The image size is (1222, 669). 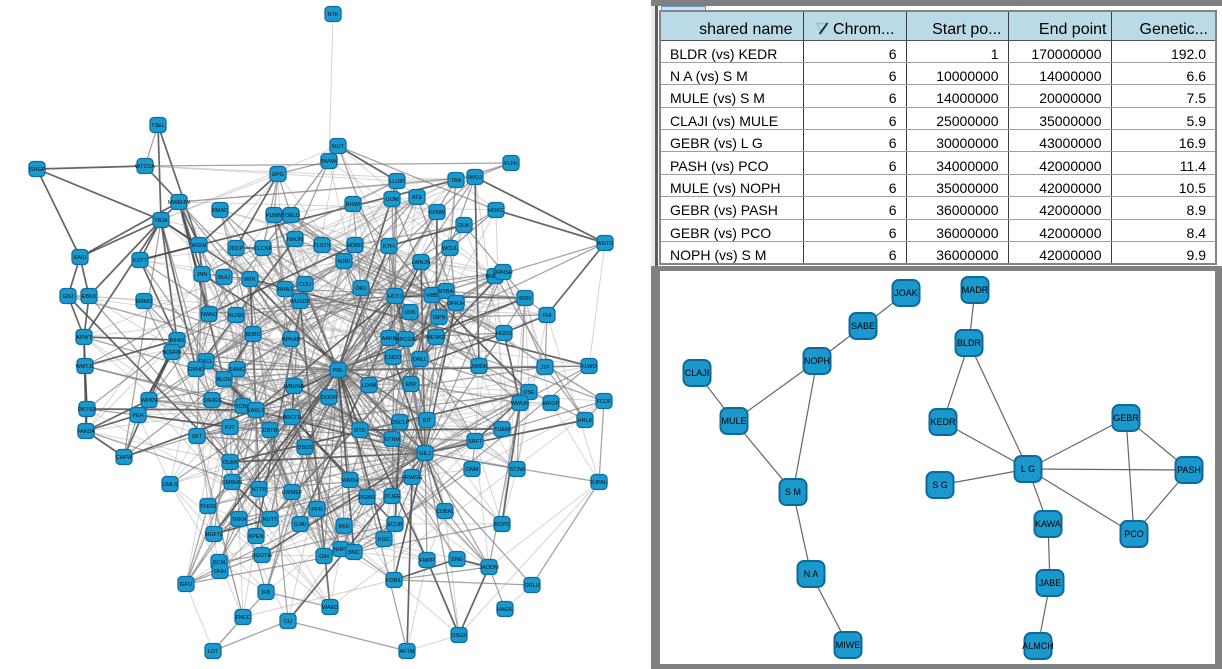 I want to click on svg-text: PPR, so click(x=316, y=510).